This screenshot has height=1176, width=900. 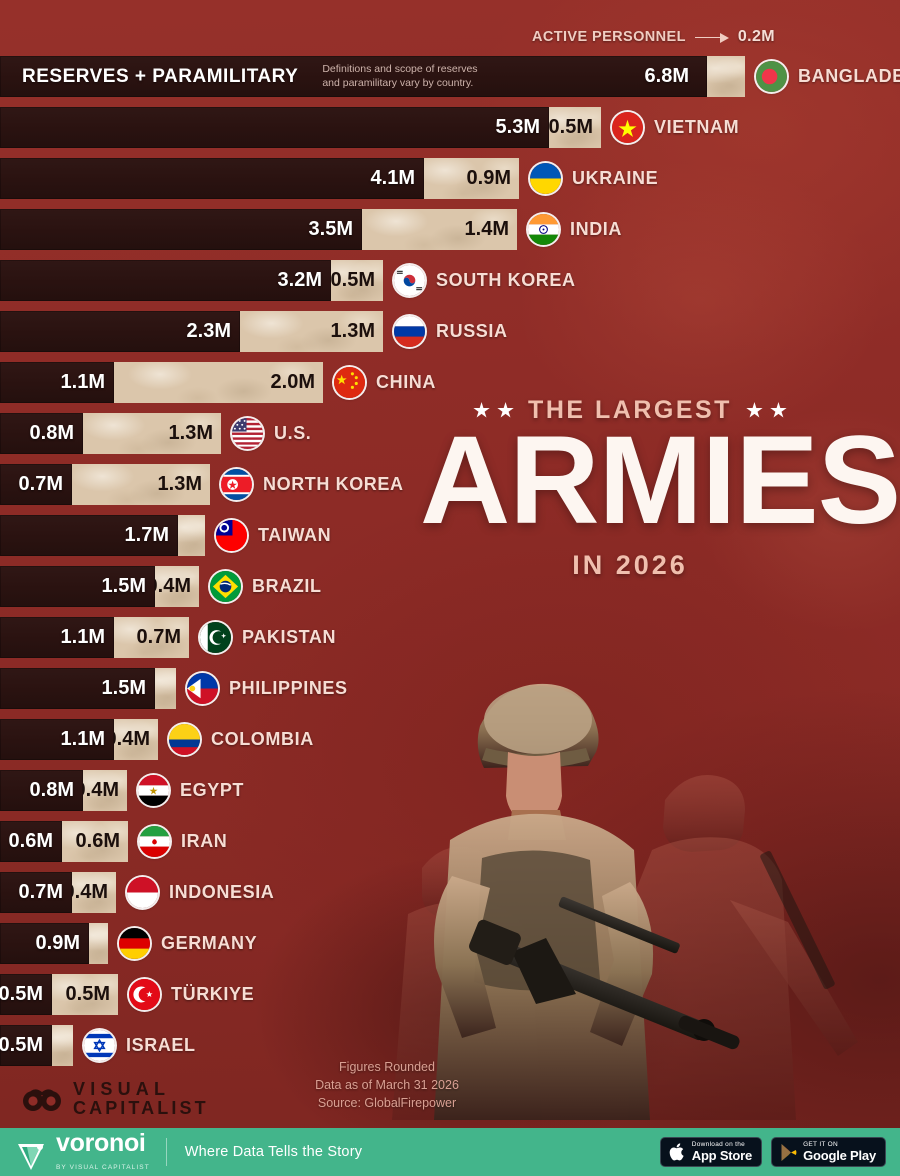 I want to click on note-figures-rounded: Figures Rounded, so click(x=387, y=1067).